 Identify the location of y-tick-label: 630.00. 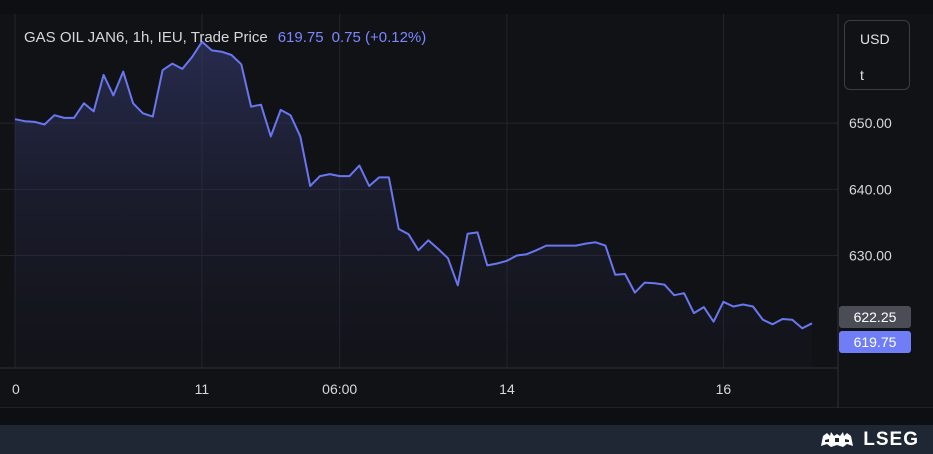
(870, 256).